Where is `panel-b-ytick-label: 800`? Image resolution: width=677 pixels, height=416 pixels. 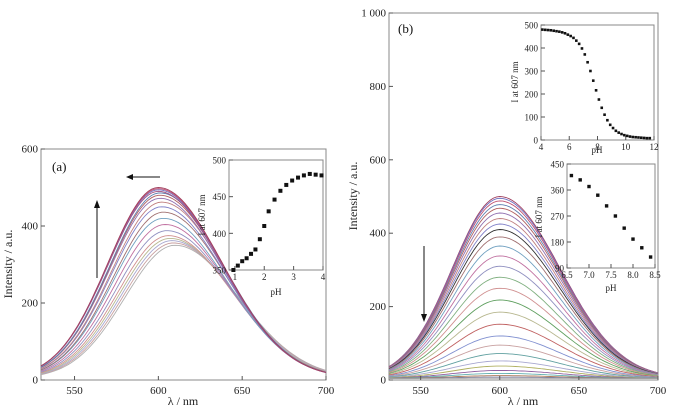 panel-b-ytick-label: 800 is located at coordinates (378, 87).